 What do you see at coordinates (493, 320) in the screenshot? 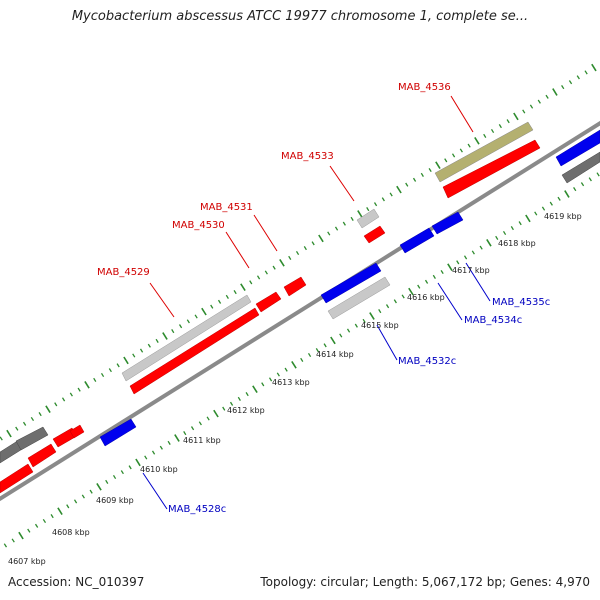
I see `gene-label-mab-4534c: MAB_4534c` at bounding box center [493, 320].